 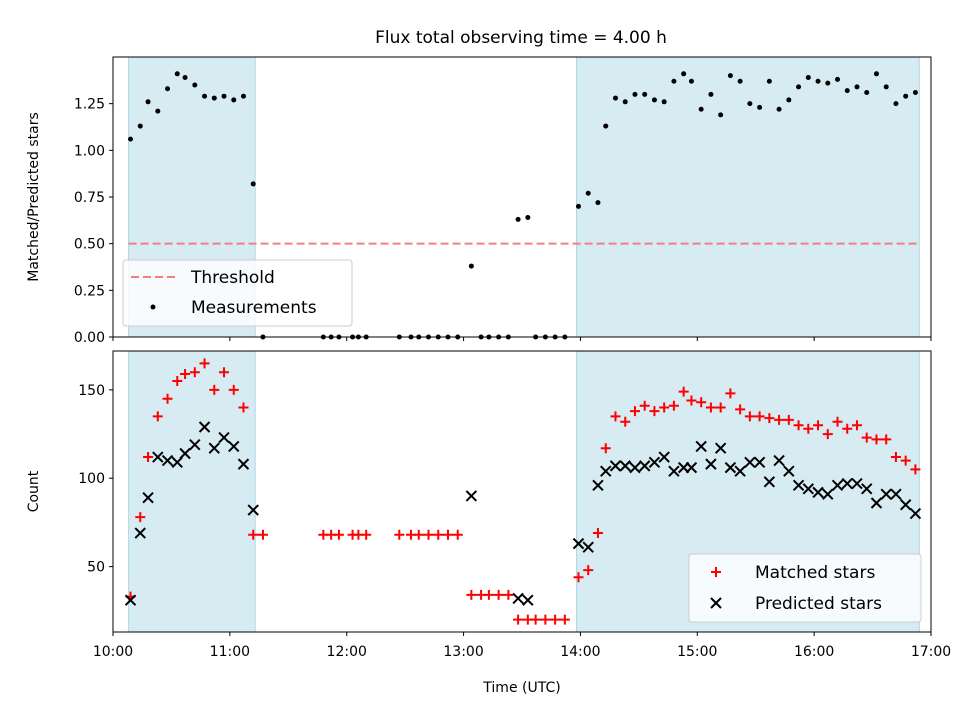 I want to click on observing-window-span, so click(x=192, y=491).